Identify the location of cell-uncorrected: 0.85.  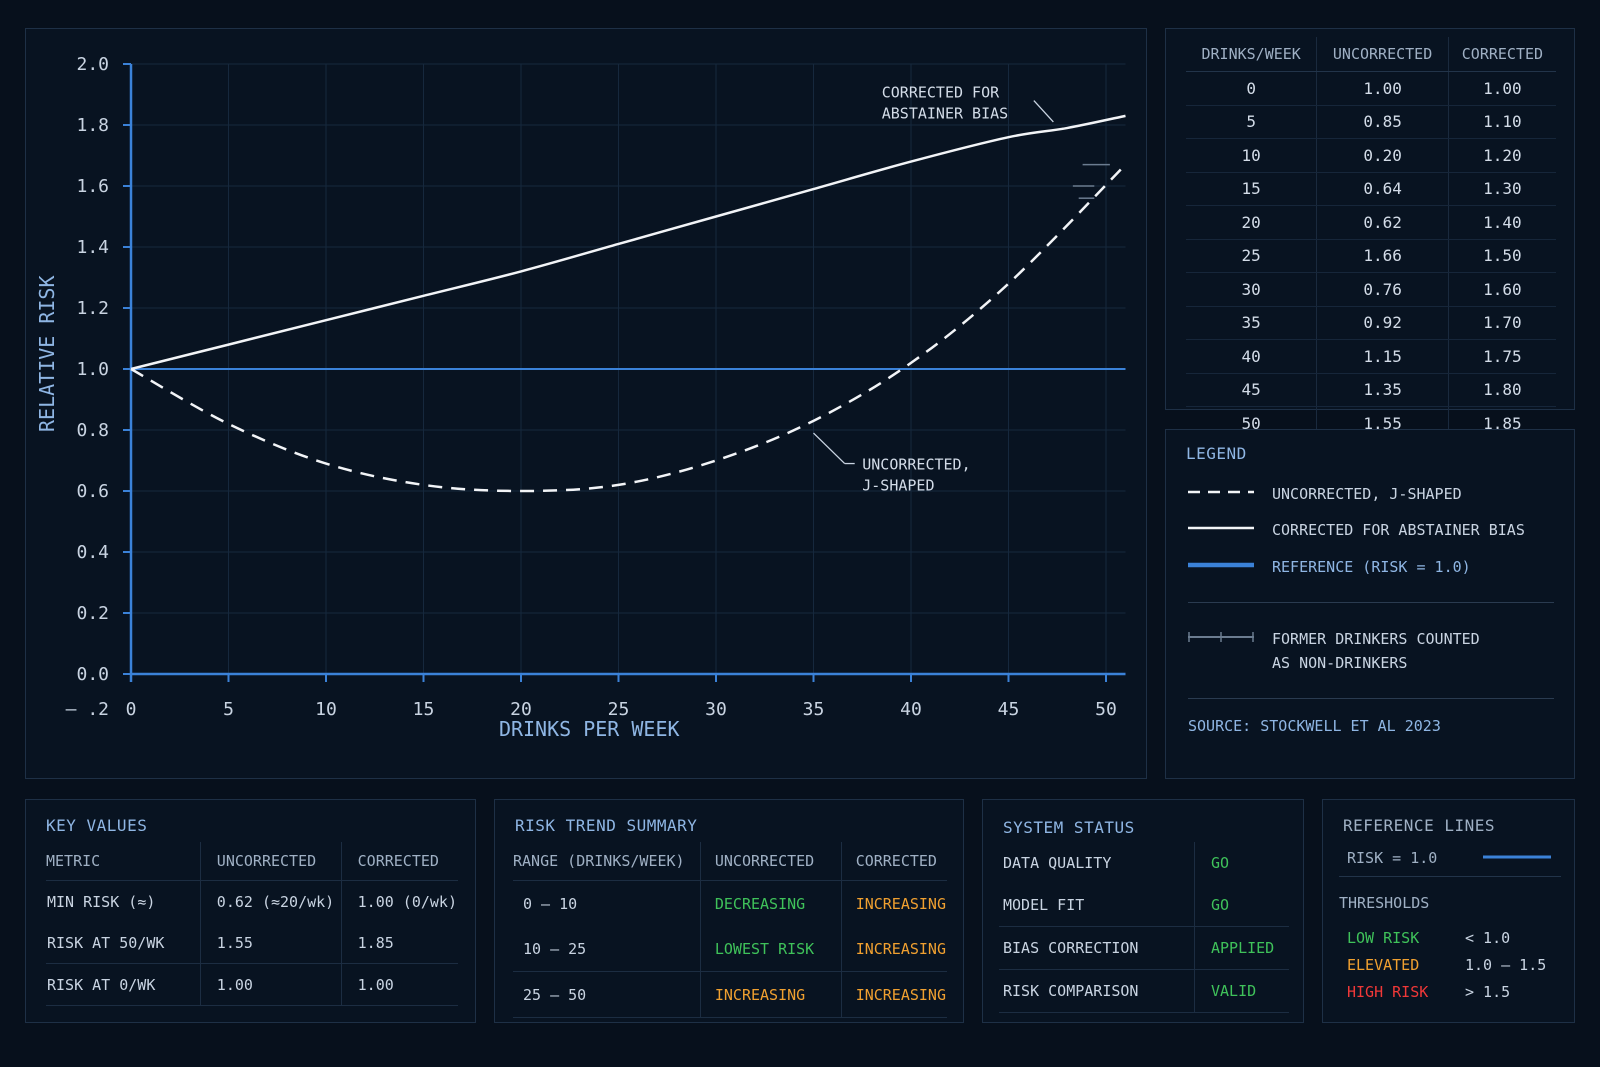
(1382, 122).